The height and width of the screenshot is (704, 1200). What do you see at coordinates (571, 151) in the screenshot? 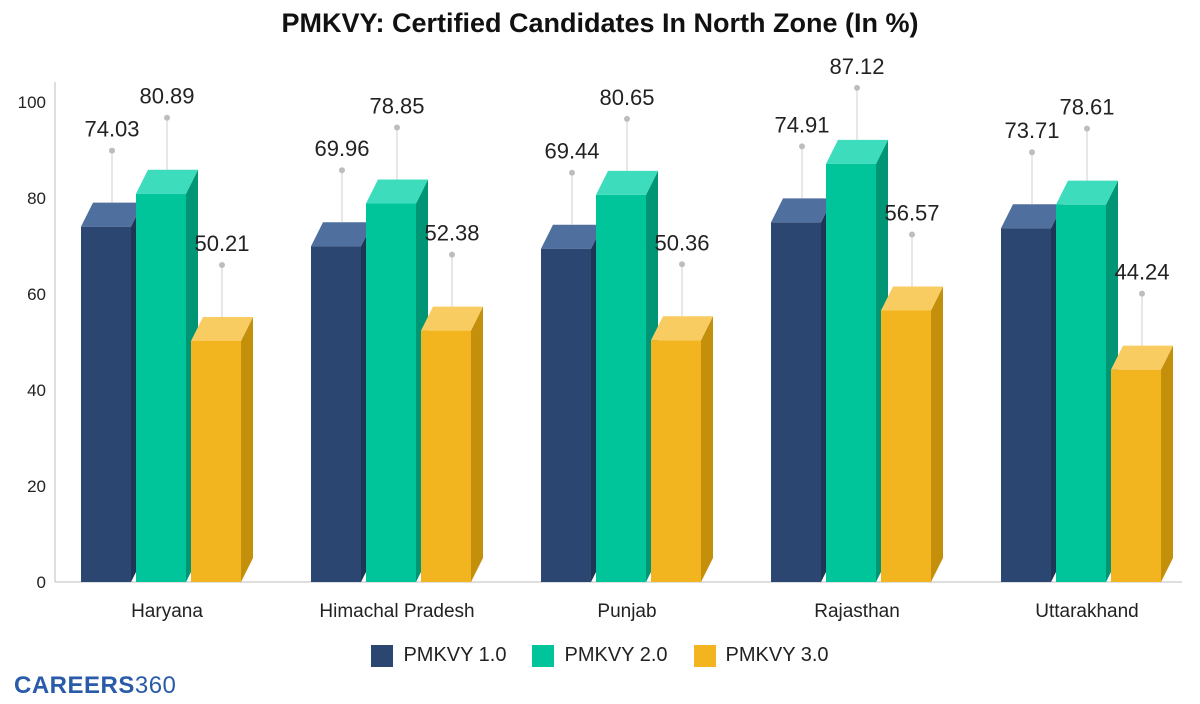
I see `data-label: 69.44` at bounding box center [571, 151].